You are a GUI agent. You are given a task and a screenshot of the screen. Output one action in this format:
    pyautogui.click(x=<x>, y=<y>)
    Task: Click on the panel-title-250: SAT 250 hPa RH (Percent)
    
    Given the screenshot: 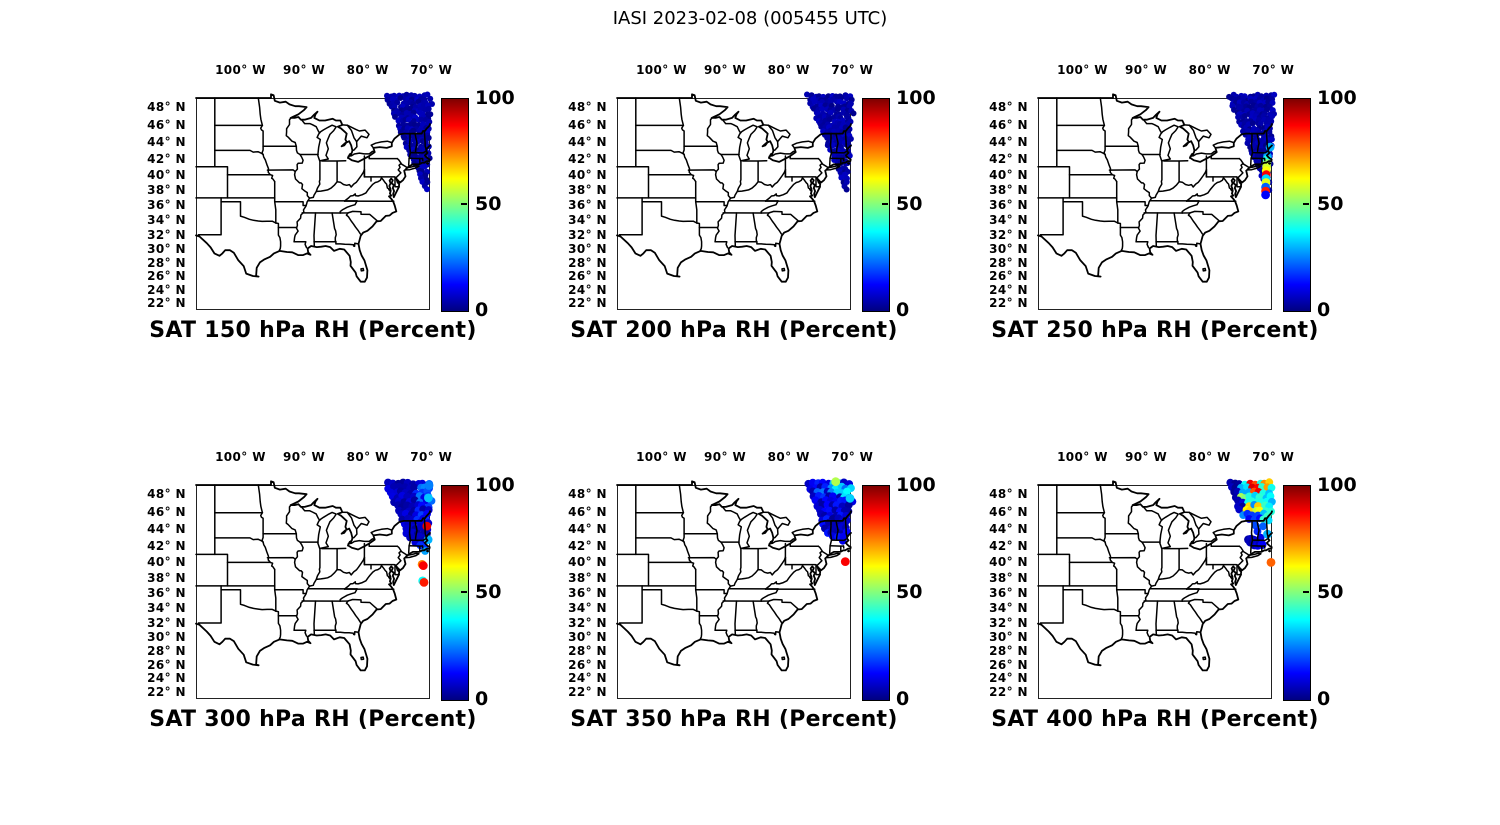 What is the action you would take?
    pyautogui.click(x=1155, y=330)
    